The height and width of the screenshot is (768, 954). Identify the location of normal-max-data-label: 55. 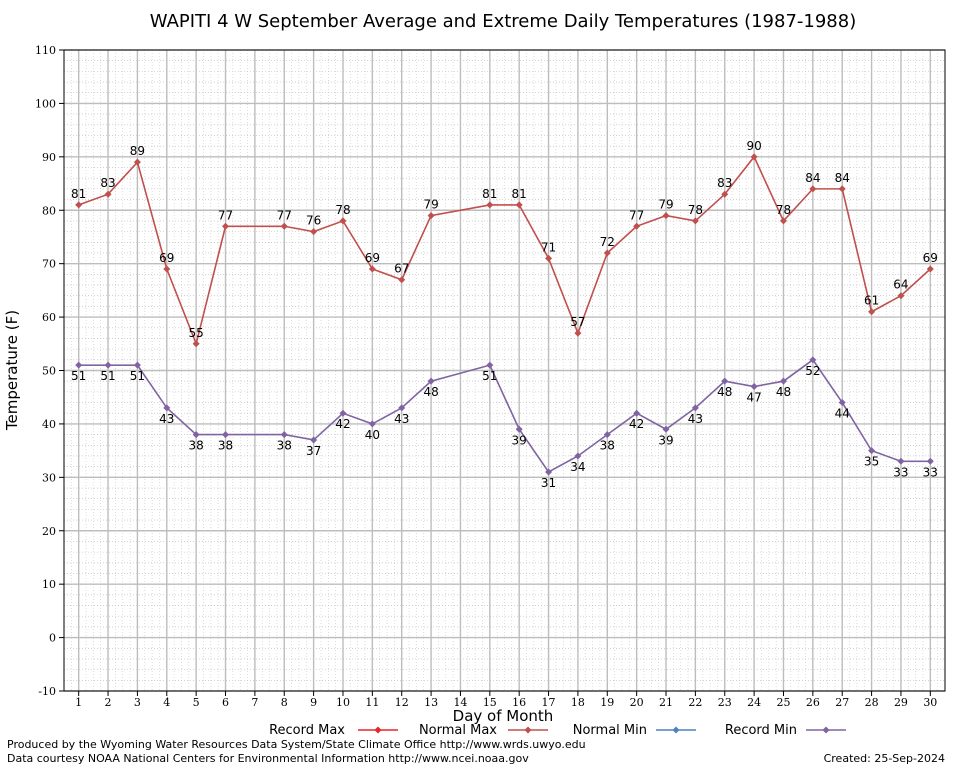
(196, 333).